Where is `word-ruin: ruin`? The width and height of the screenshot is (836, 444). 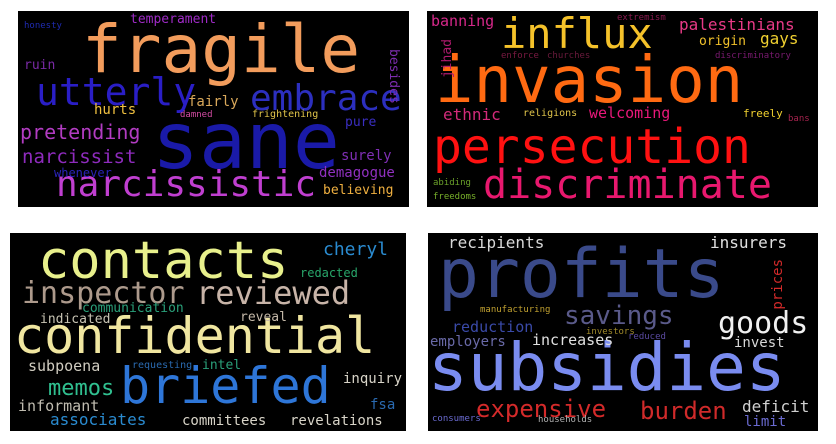
word-ruin: ruin is located at coordinates (40, 65).